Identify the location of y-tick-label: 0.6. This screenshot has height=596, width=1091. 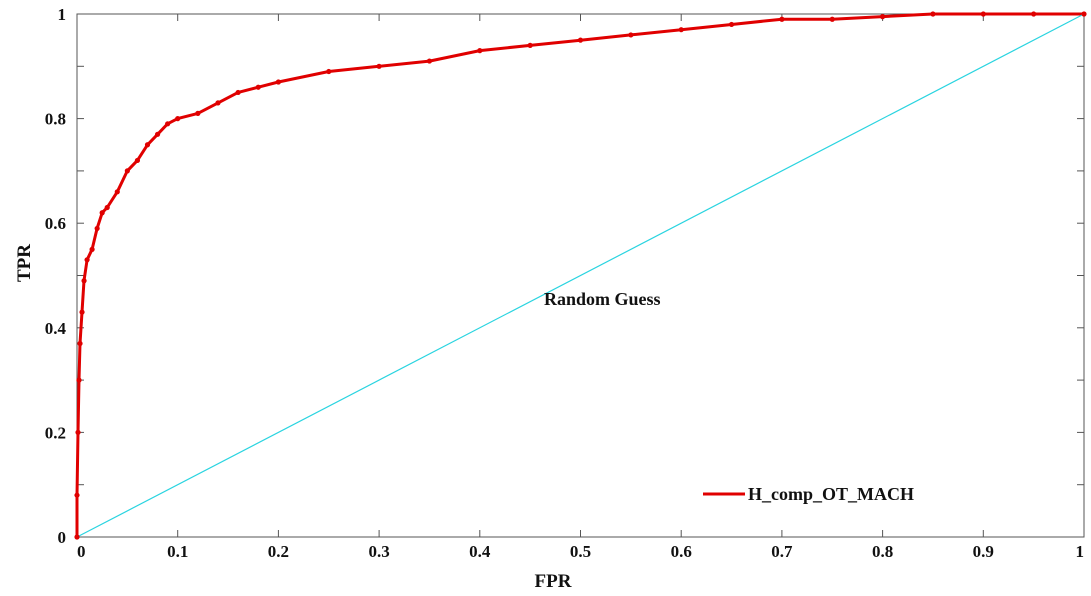
(55, 223).